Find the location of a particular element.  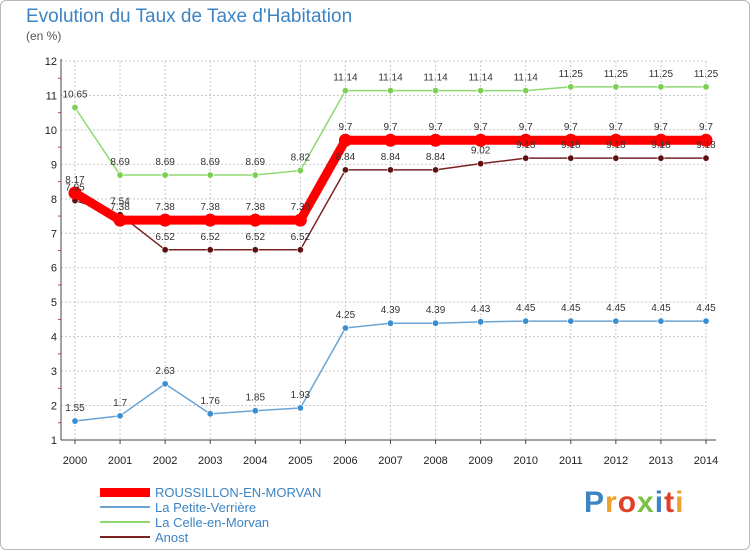

data-label: 1.76 is located at coordinates (210, 401).